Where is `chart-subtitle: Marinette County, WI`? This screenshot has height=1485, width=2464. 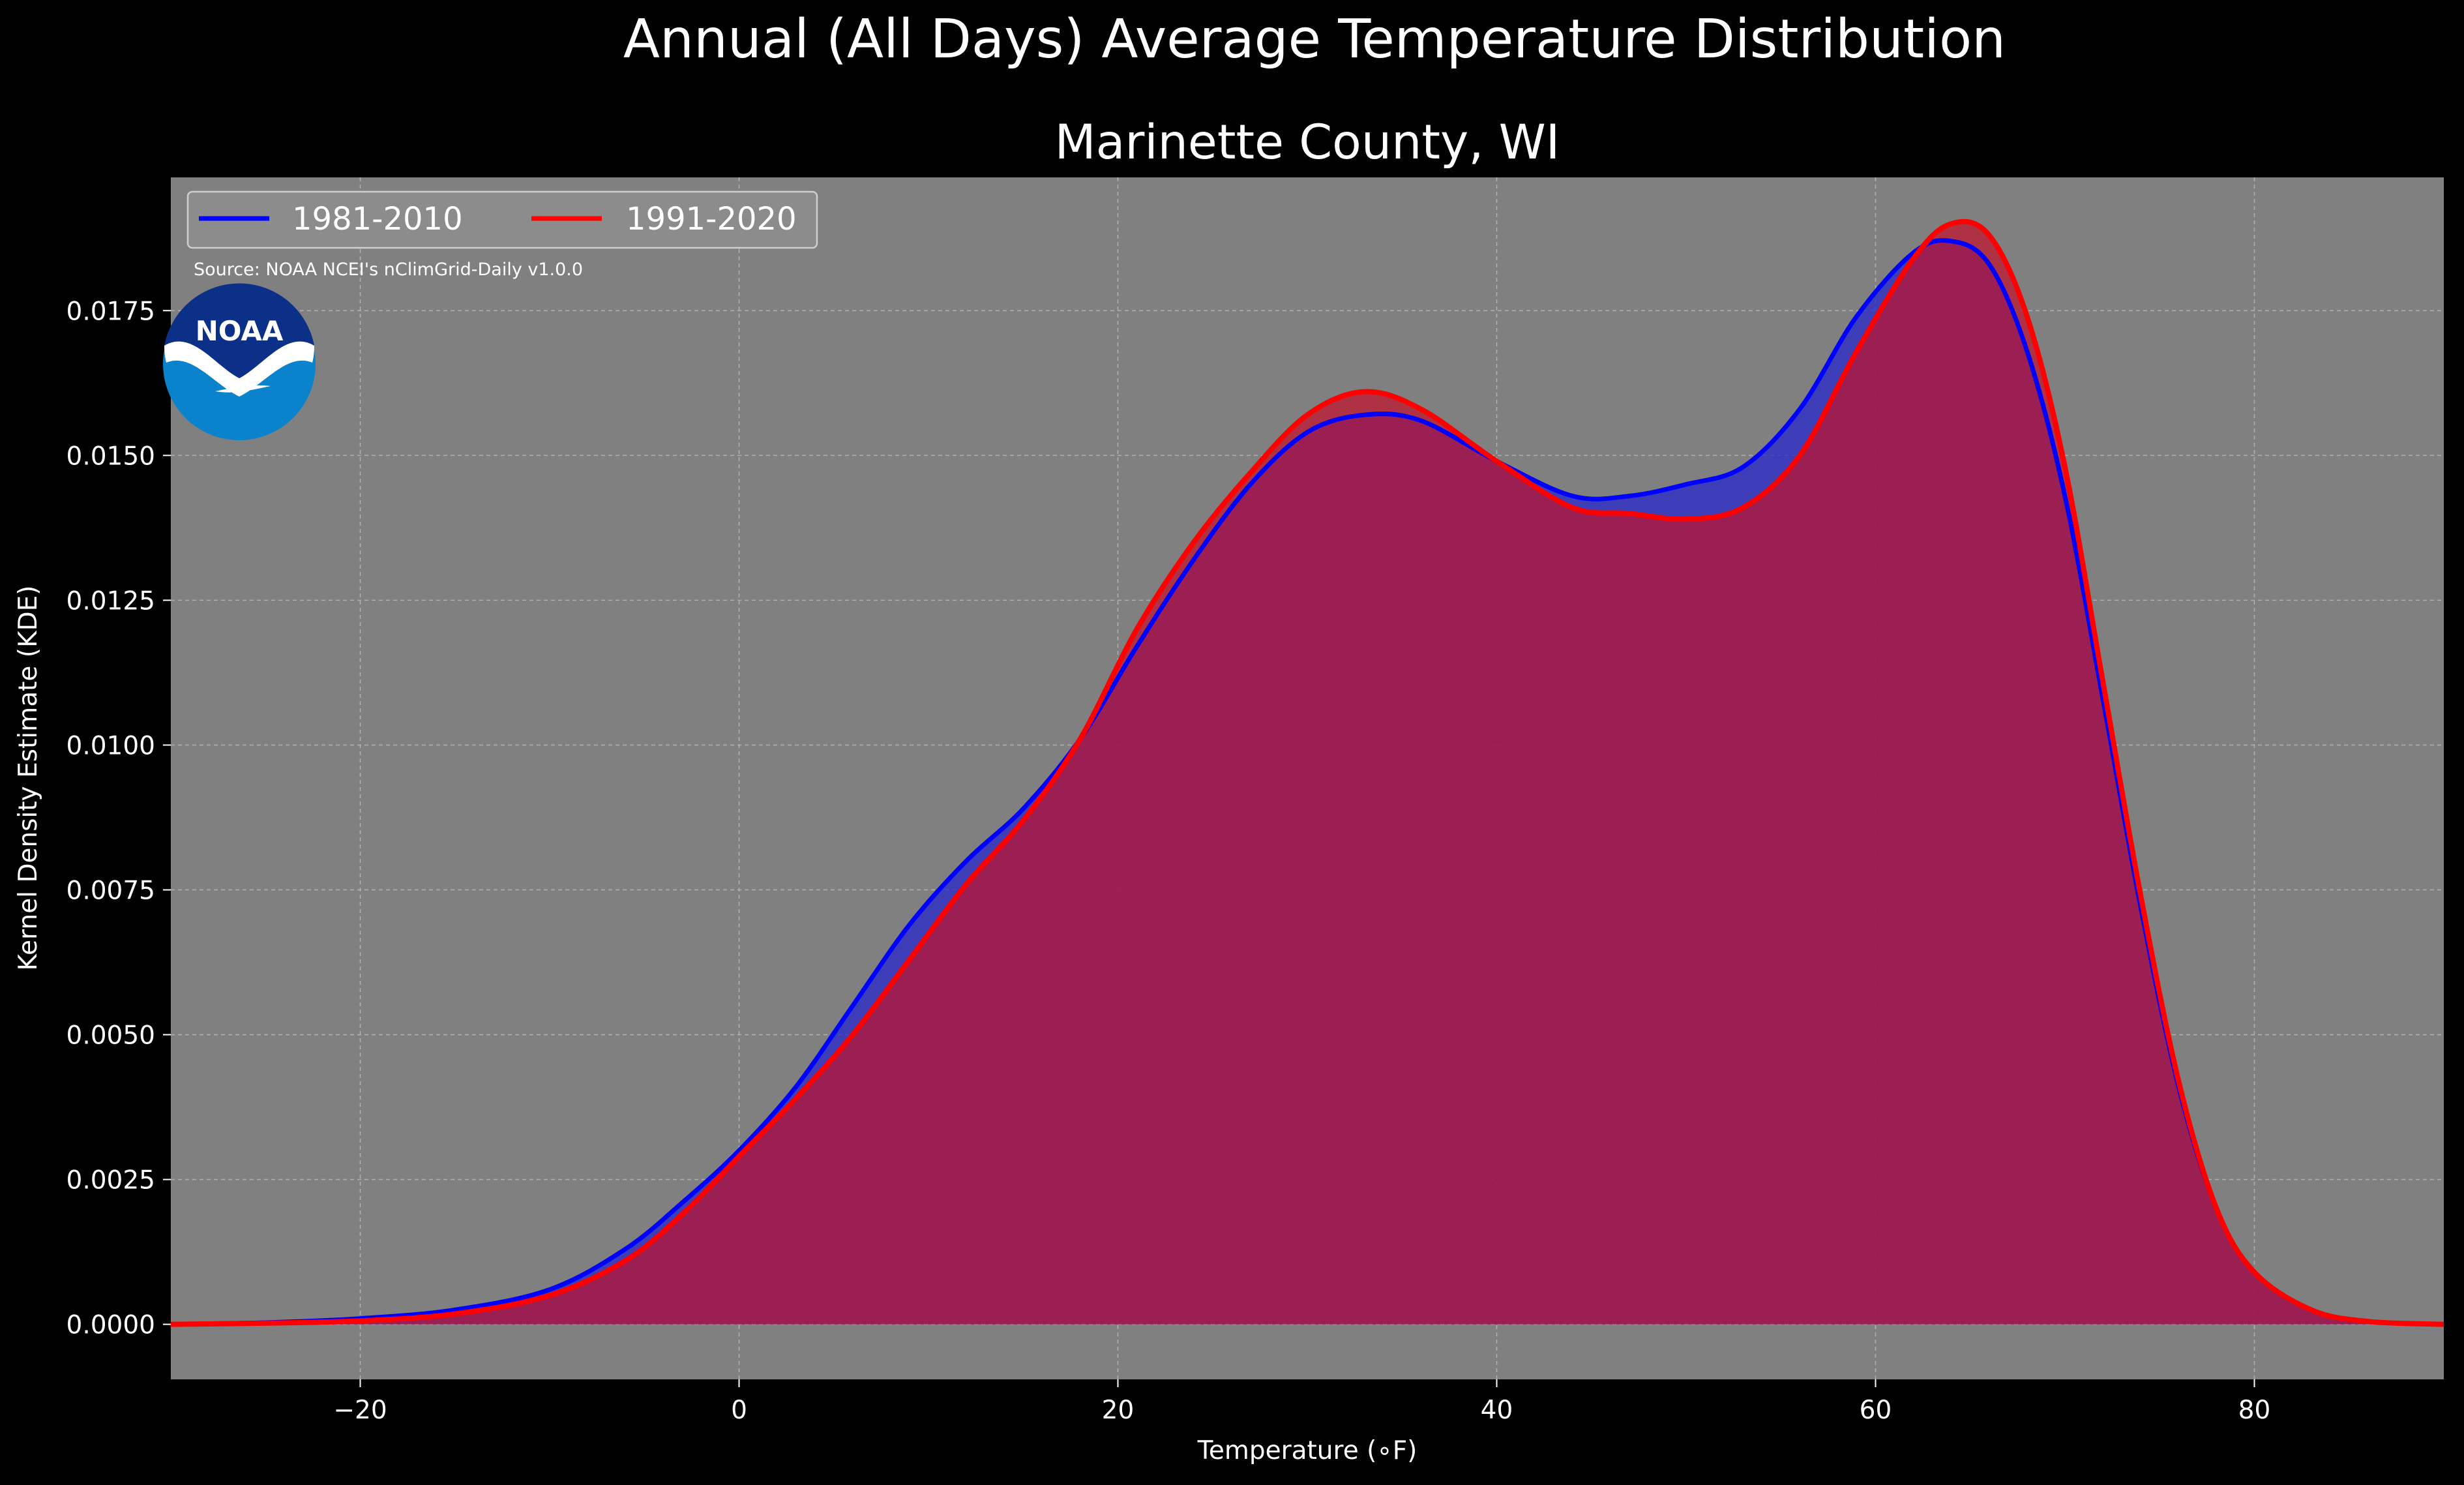
chart-subtitle: Marinette County, WI is located at coordinates (1307, 143).